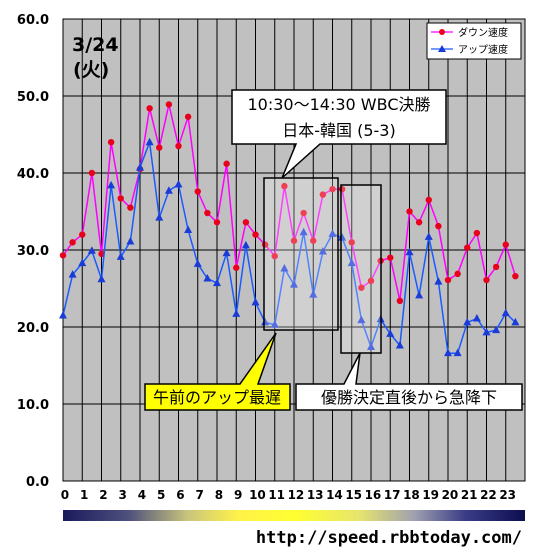  What do you see at coordinates (409, 397) in the screenshot?
I see `drop-callout-text: 優勝決定直後から急降下` at bounding box center [409, 397].